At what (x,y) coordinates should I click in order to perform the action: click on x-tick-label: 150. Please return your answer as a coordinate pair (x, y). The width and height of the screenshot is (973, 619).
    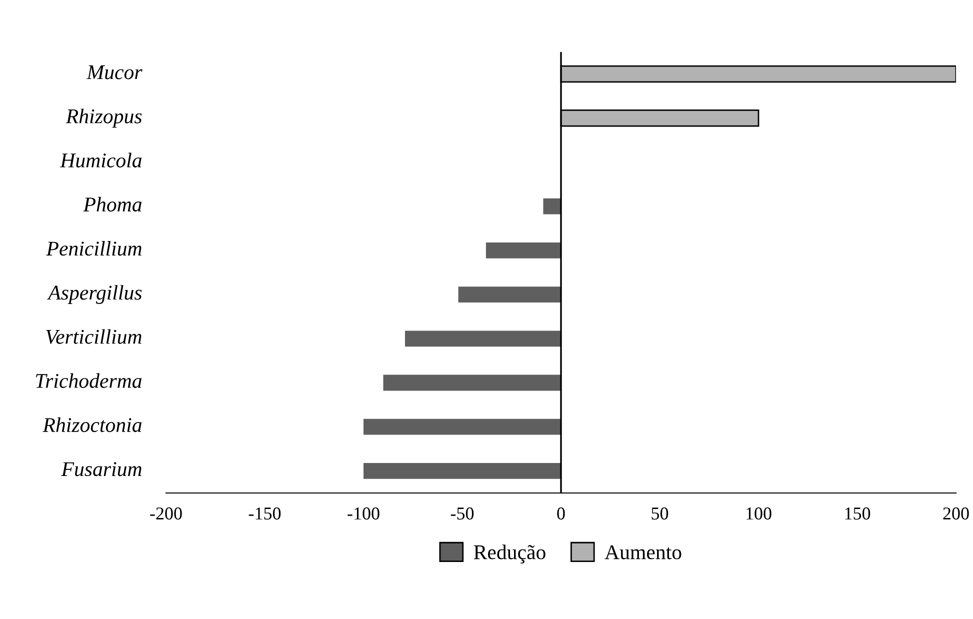
    Looking at the image, I should click on (857, 513).